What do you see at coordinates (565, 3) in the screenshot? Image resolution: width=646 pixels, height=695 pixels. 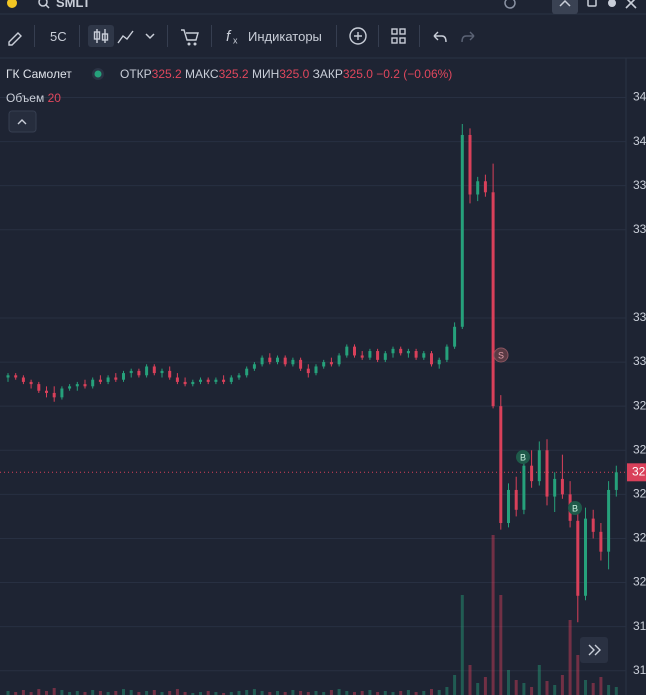 I see `chevron-up` at bounding box center [565, 3].